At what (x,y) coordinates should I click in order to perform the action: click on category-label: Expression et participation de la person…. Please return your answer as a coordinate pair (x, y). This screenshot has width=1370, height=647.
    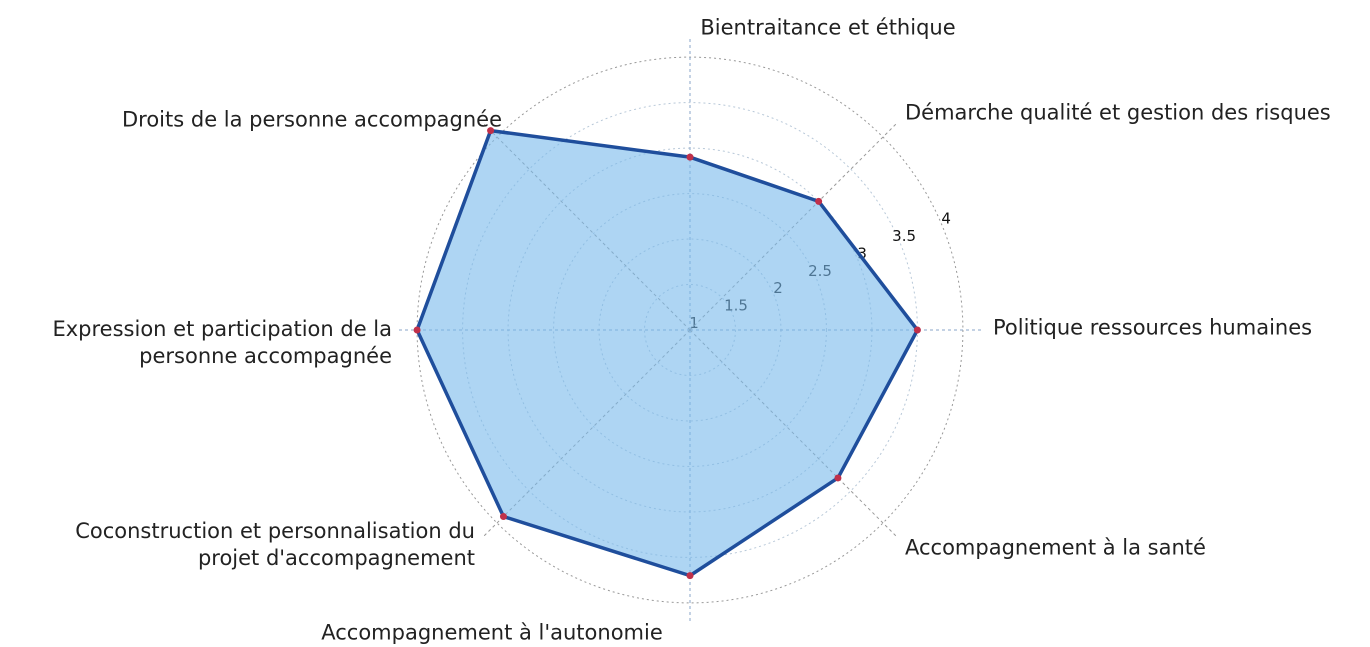
    Looking at the image, I should click on (222, 342).